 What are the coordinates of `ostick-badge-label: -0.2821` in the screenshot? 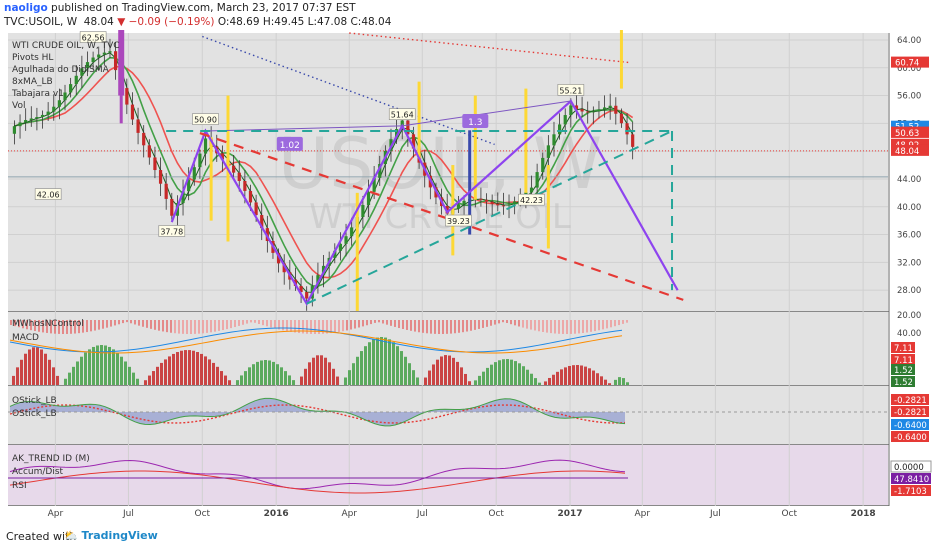 It's located at (910, 413).